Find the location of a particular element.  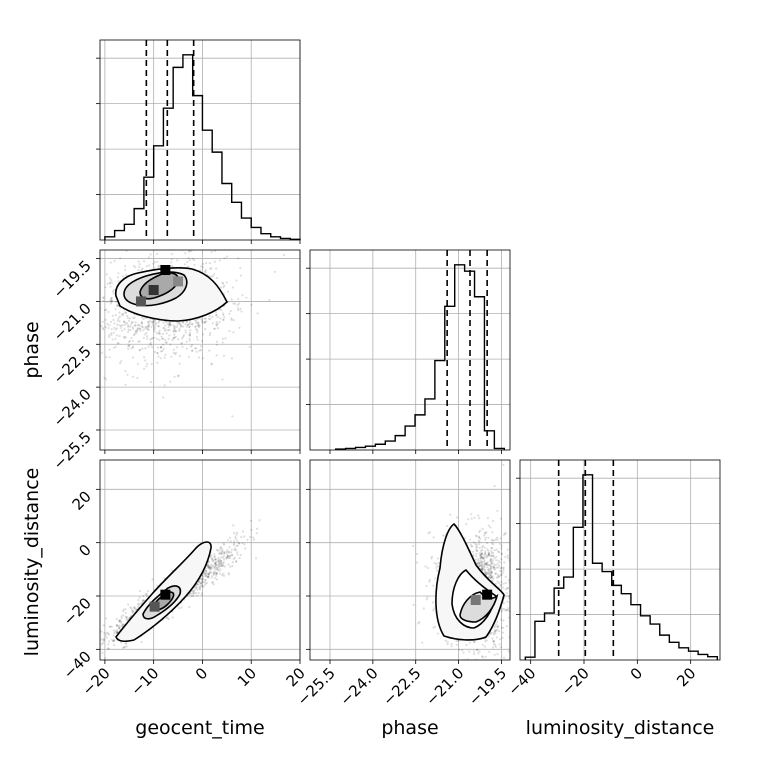

hist2d-geocent-time-vs-luminosity-distance-yticklabel-2: 0 is located at coordinates (84, 550).